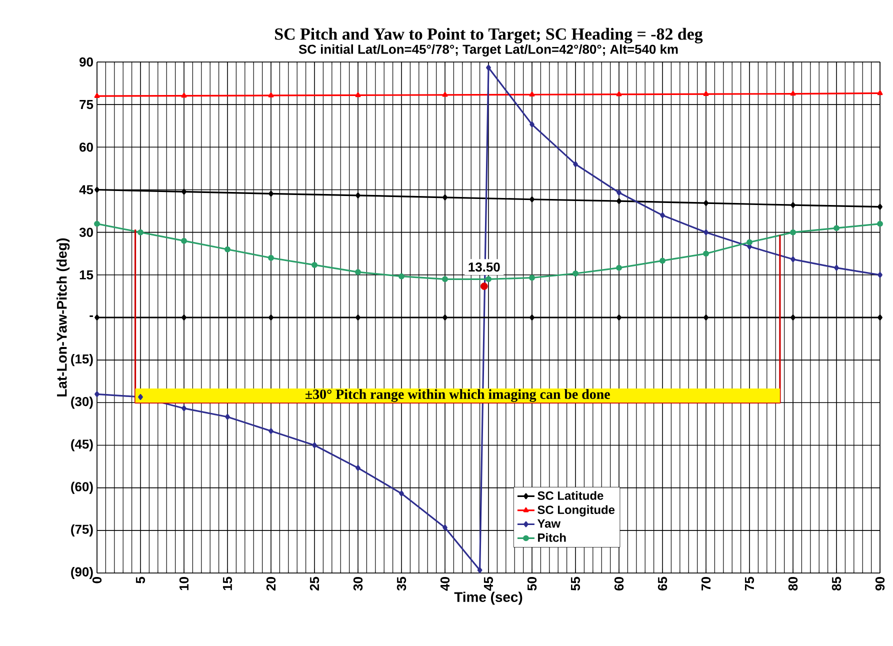 The width and height of the screenshot is (893, 646). I want to click on legend-label: Yaw, so click(549, 523).